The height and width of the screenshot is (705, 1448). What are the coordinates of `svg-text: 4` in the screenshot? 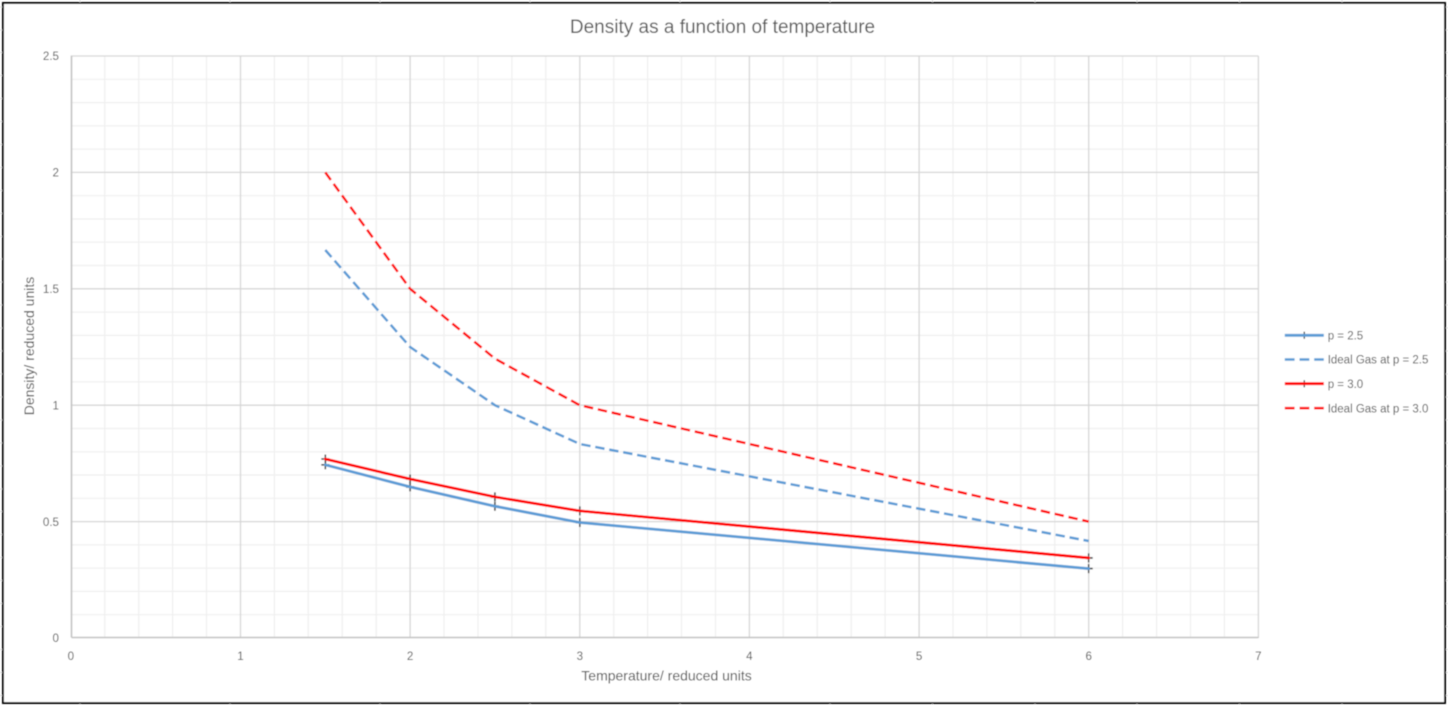 It's located at (749, 656).